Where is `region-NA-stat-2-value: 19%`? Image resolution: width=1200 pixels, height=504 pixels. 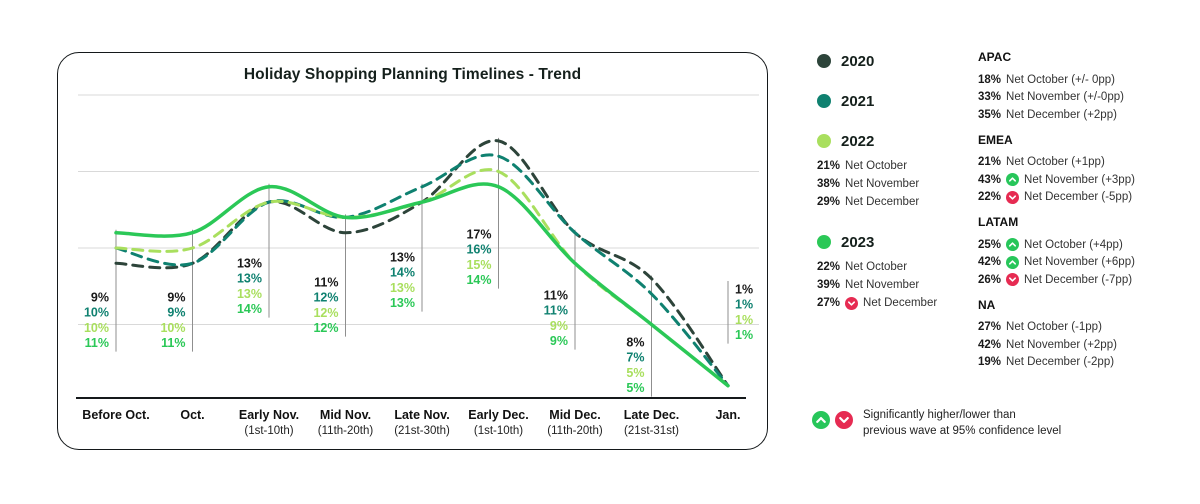
region-NA-stat-2-value: 19% is located at coordinates (990, 362).